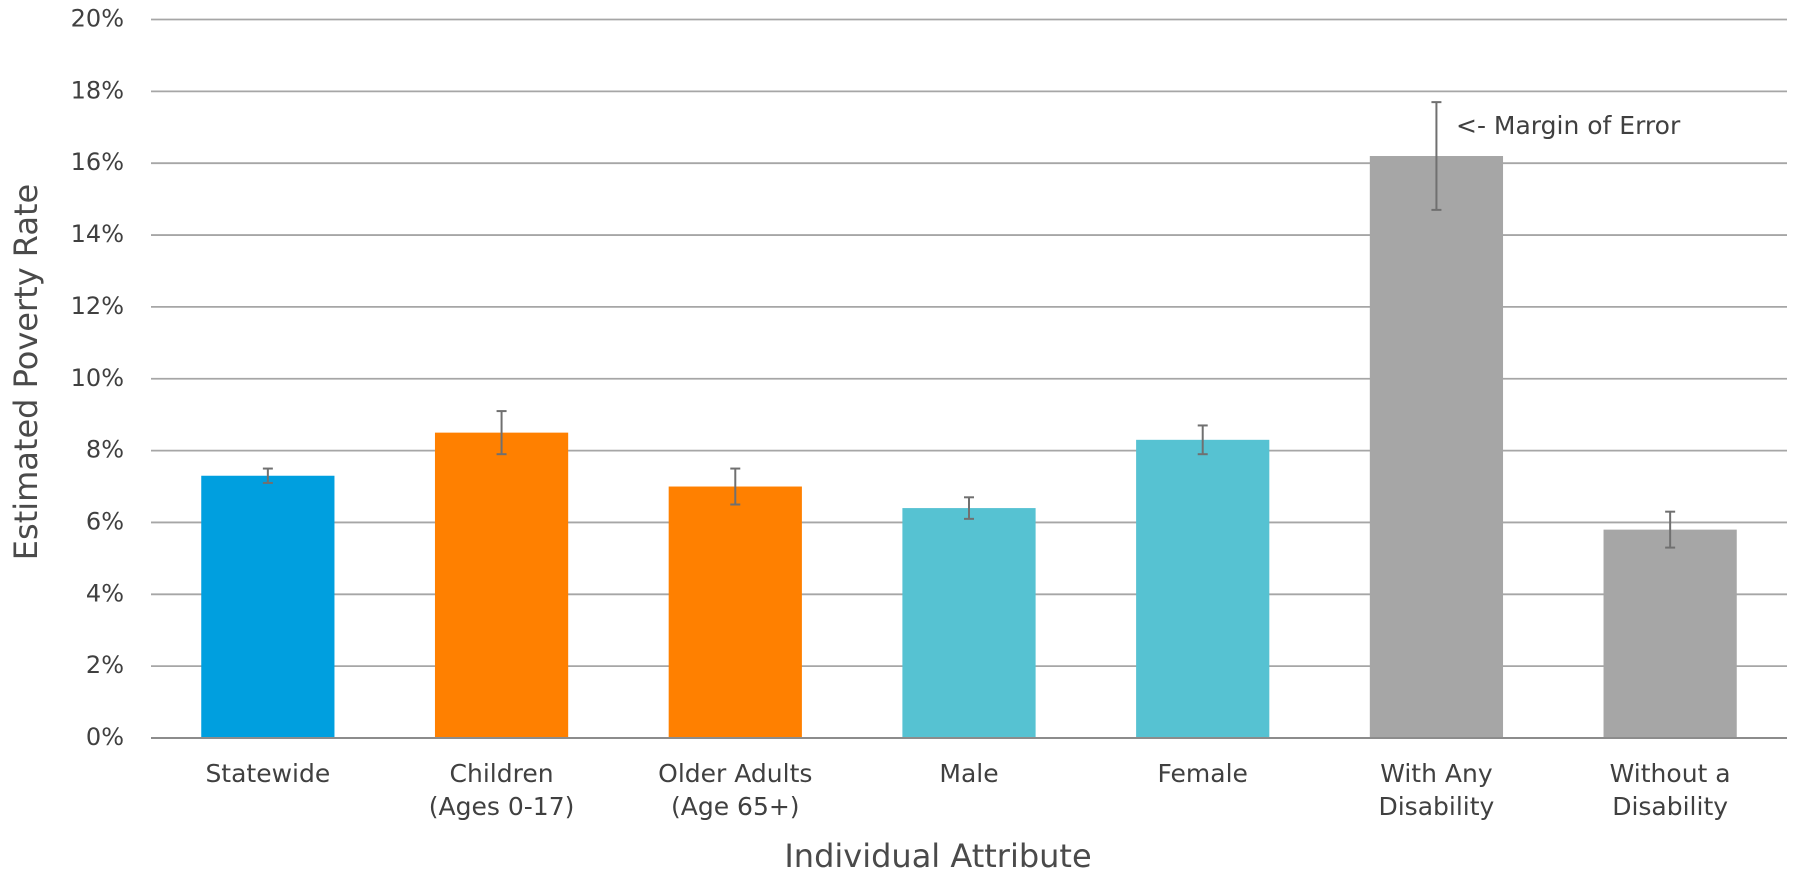 The image size is (1794, 874). Describe the element at coordinates (105, 737) in the screenshot. I see `y-tick-label: 0%` at that location.